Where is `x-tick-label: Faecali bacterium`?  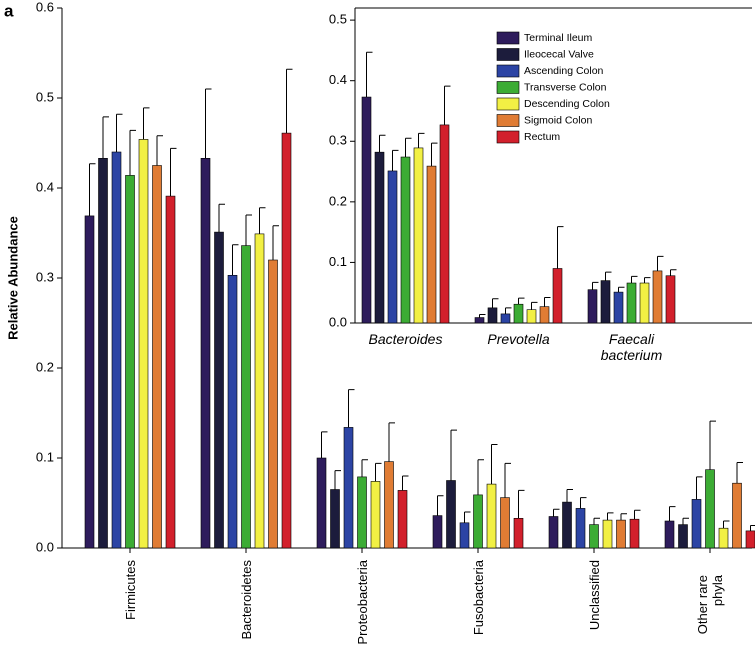 x-tick-label: Faecali bacterium is located at coordinates (631, 347).